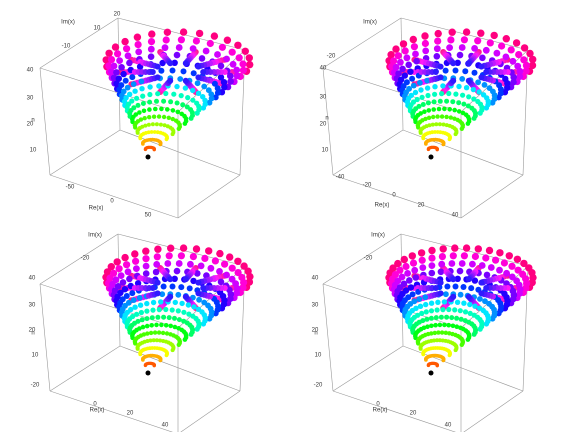 Image resolution: width=566 pixels, height=432 pixels. Describe the element at coordinates (315, 306) in the screenshot. I see `tick-label: 30` at that location.